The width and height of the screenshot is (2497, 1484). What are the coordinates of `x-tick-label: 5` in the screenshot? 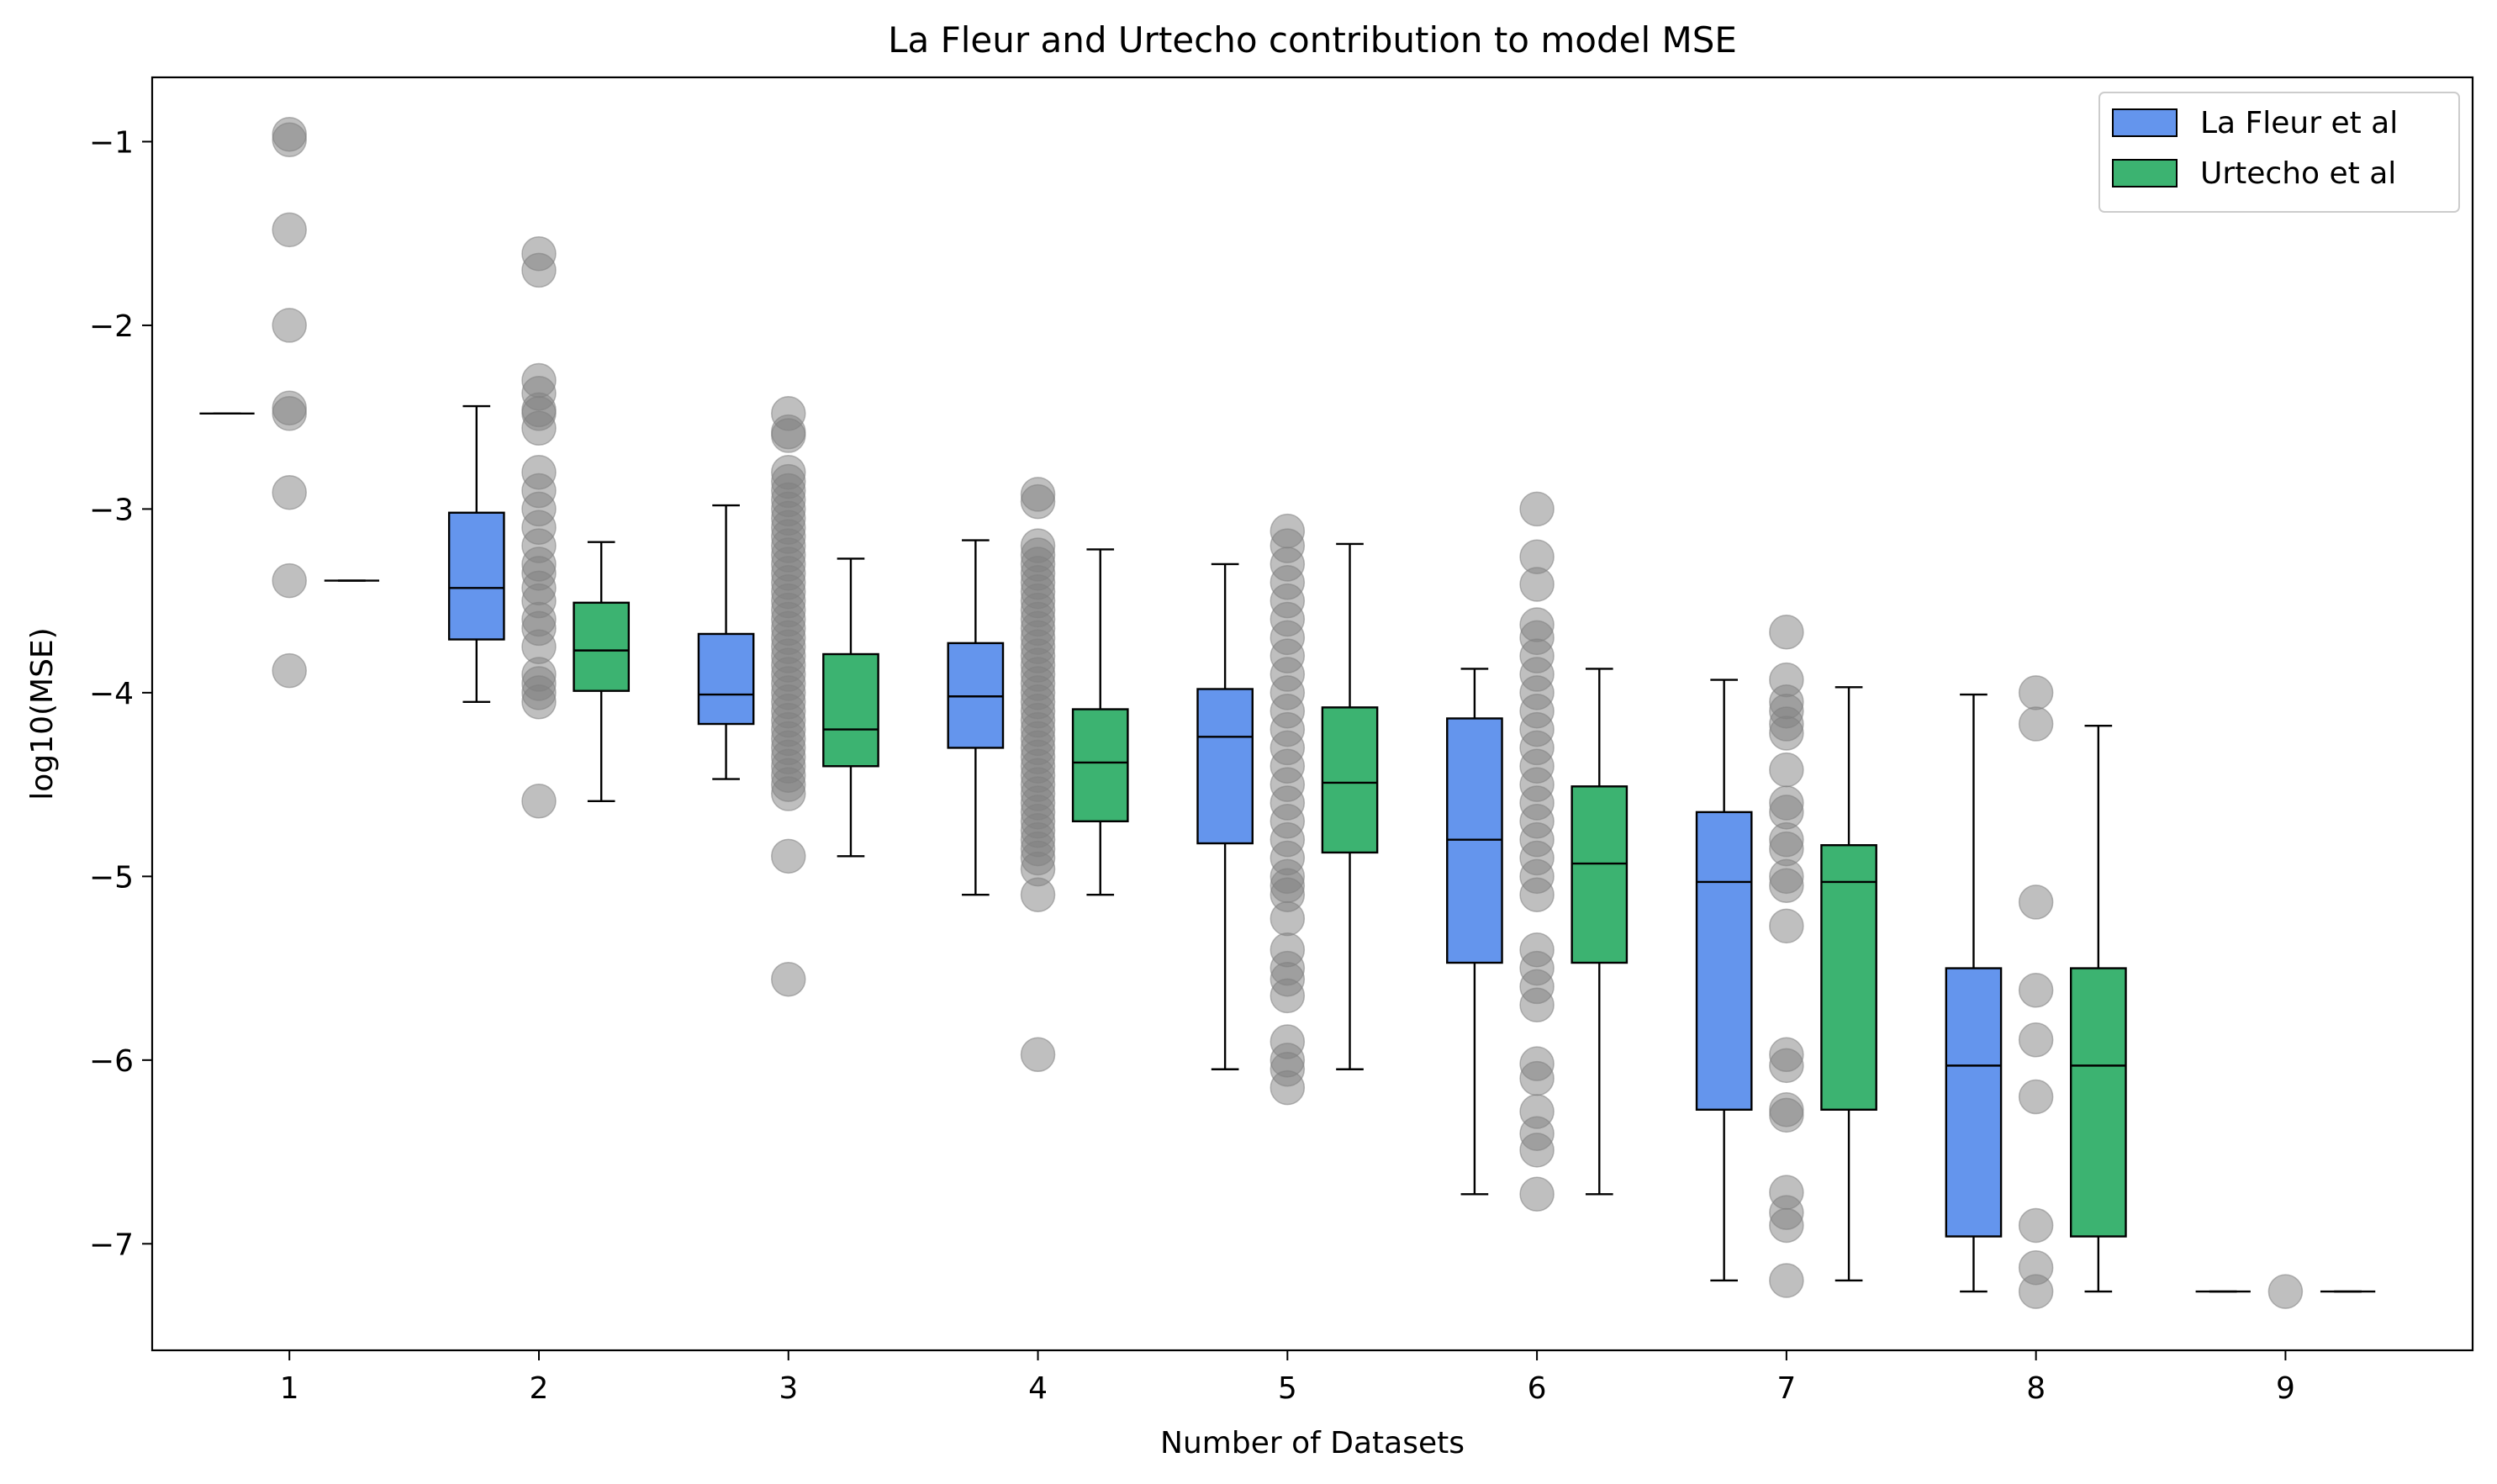 It's located at (1287, 1388).